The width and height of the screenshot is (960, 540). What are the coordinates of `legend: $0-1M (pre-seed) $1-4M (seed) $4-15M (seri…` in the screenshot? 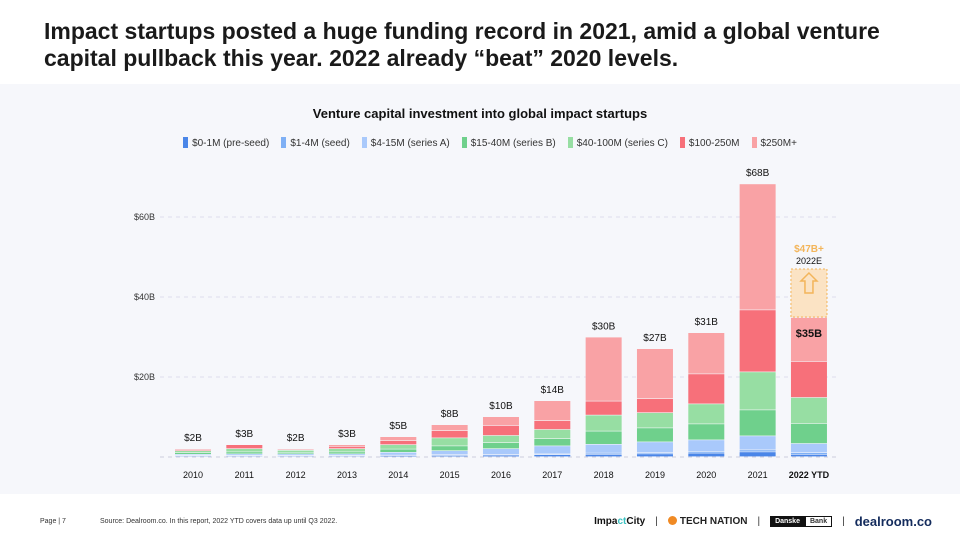 It's located at (480, 143).